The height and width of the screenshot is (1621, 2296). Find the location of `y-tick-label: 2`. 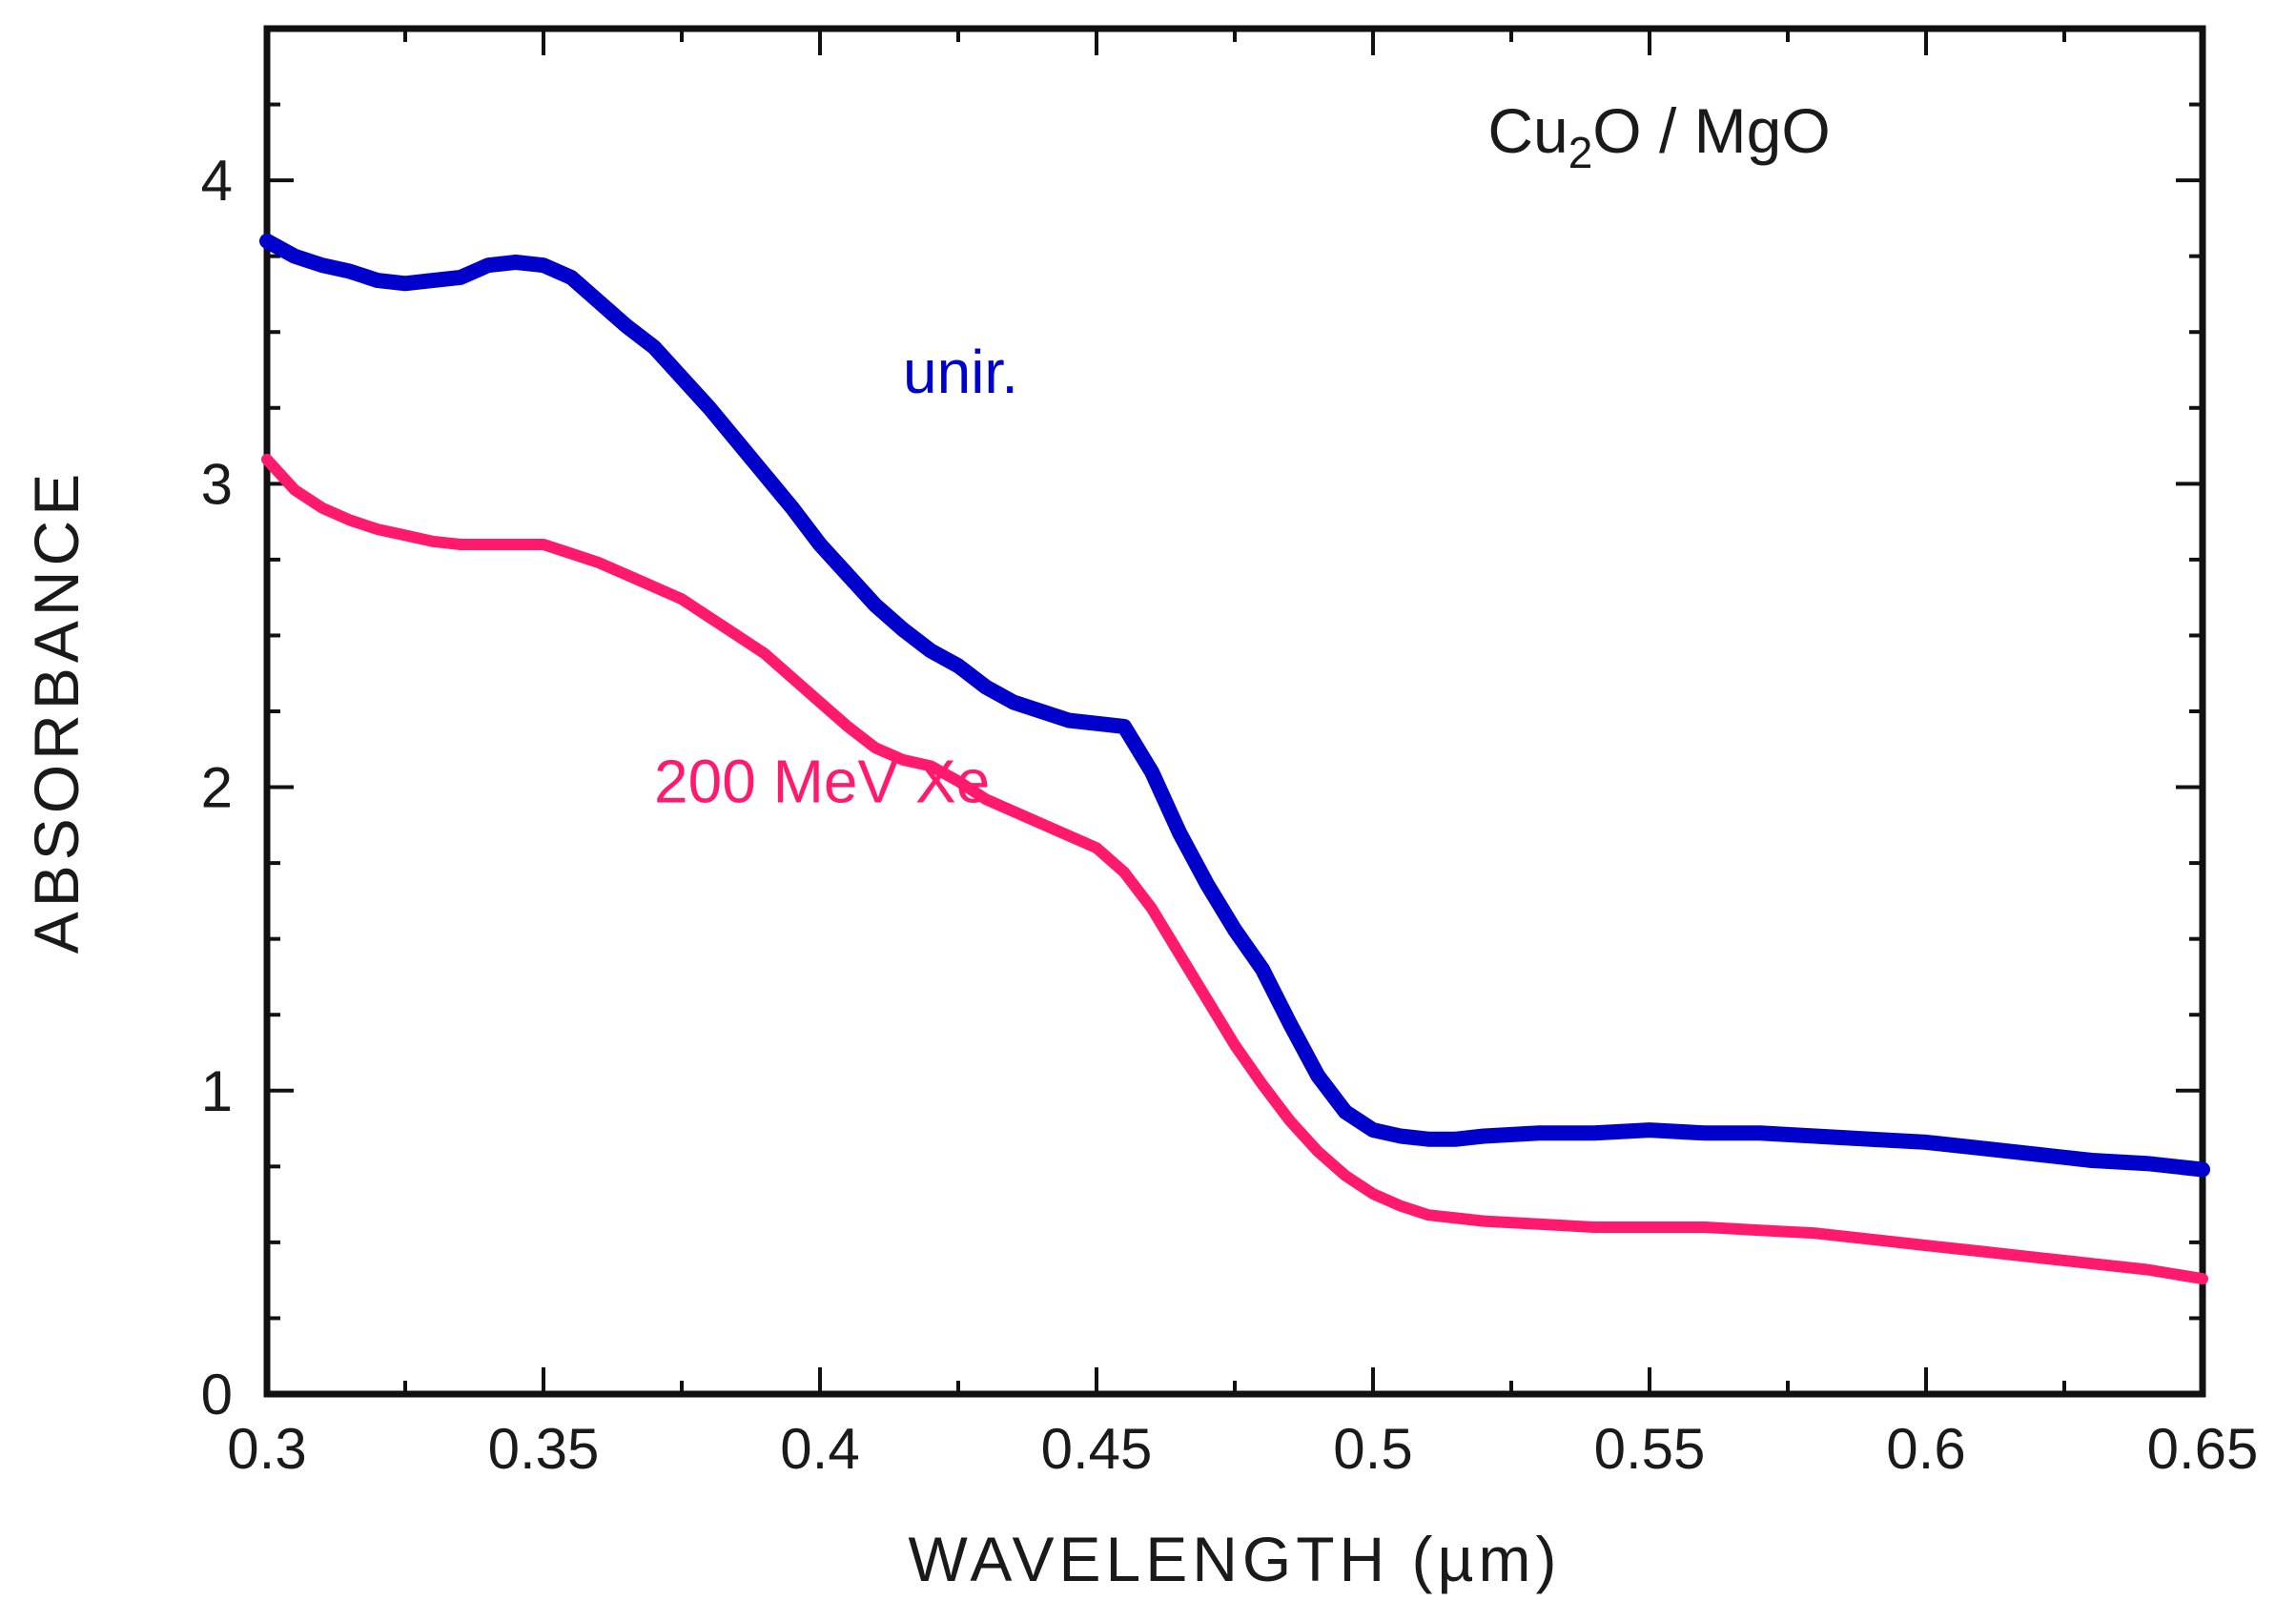

y-tick-label: 2 is located at coordinates (217, 788).